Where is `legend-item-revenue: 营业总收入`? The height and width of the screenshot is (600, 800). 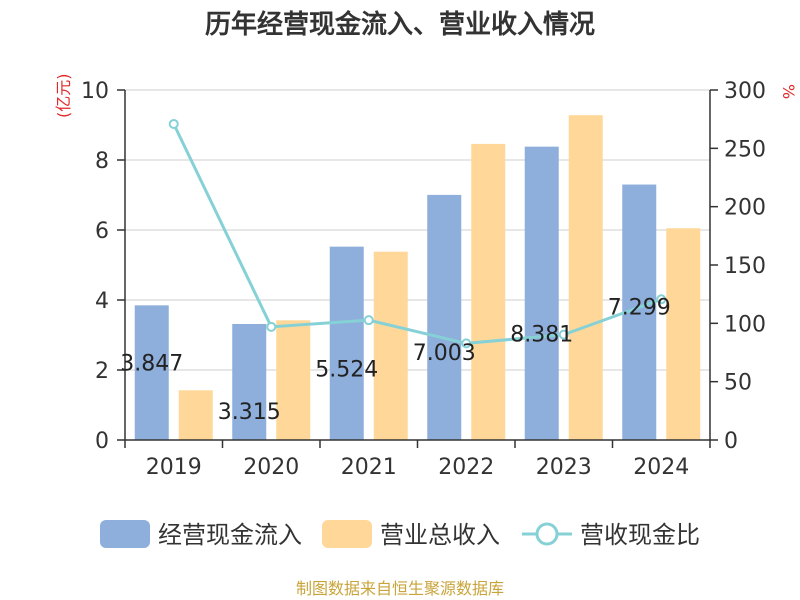 legend-item-revenue: 营业总收入 is located at coordinates (411, 534).